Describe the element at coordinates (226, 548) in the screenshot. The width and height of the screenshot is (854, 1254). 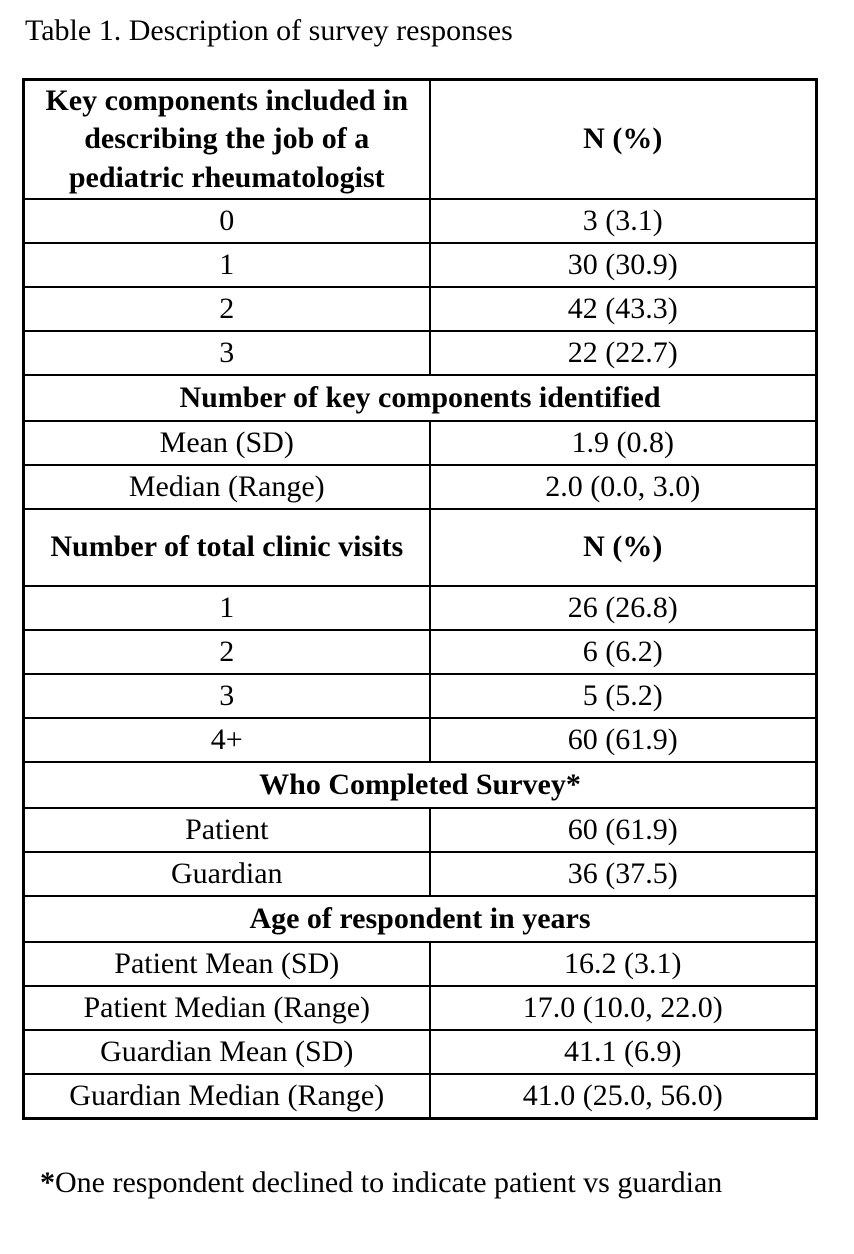
I see `column-header-clinic-visits: Number of total clinic visits` at that location.